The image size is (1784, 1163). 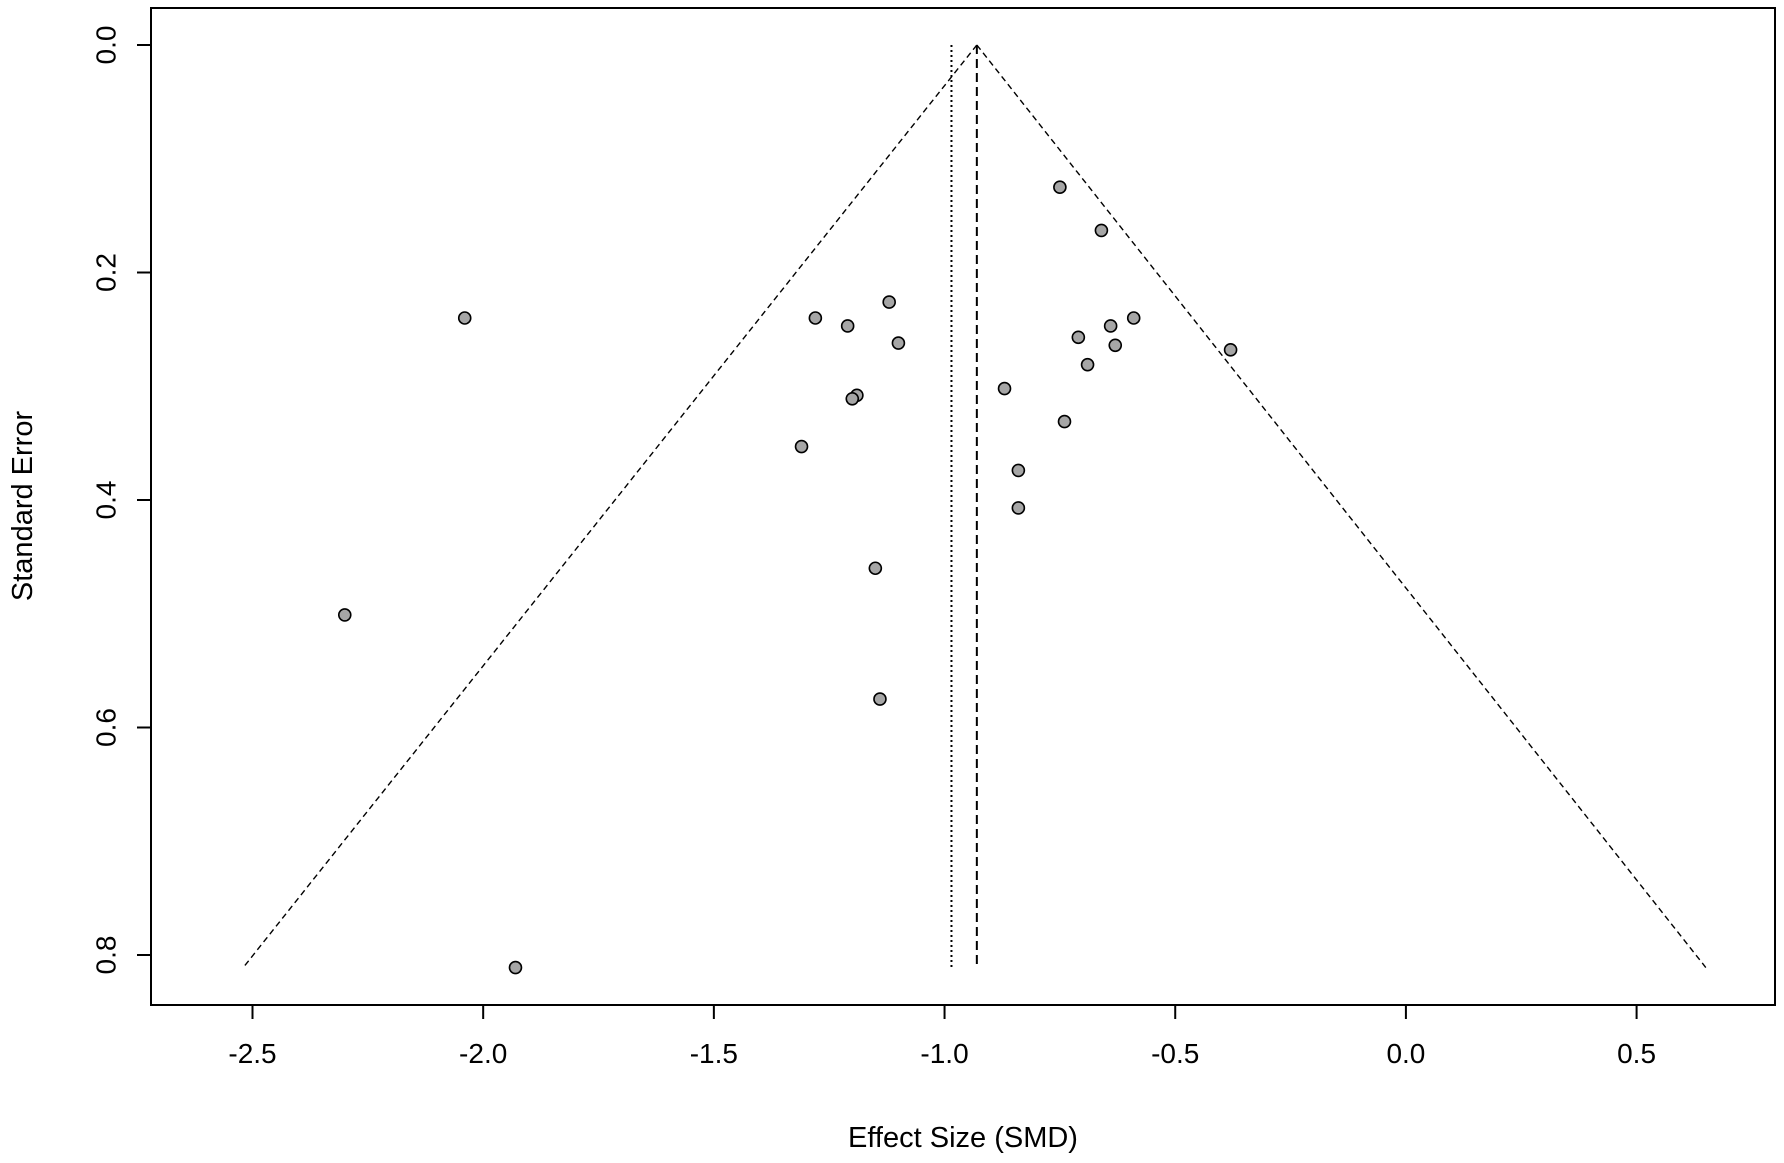 What do you see at coordinates (714, 1053) in the screenshot?
I see `x-tick-label: -1.5` at bounding box center [714, 1053].